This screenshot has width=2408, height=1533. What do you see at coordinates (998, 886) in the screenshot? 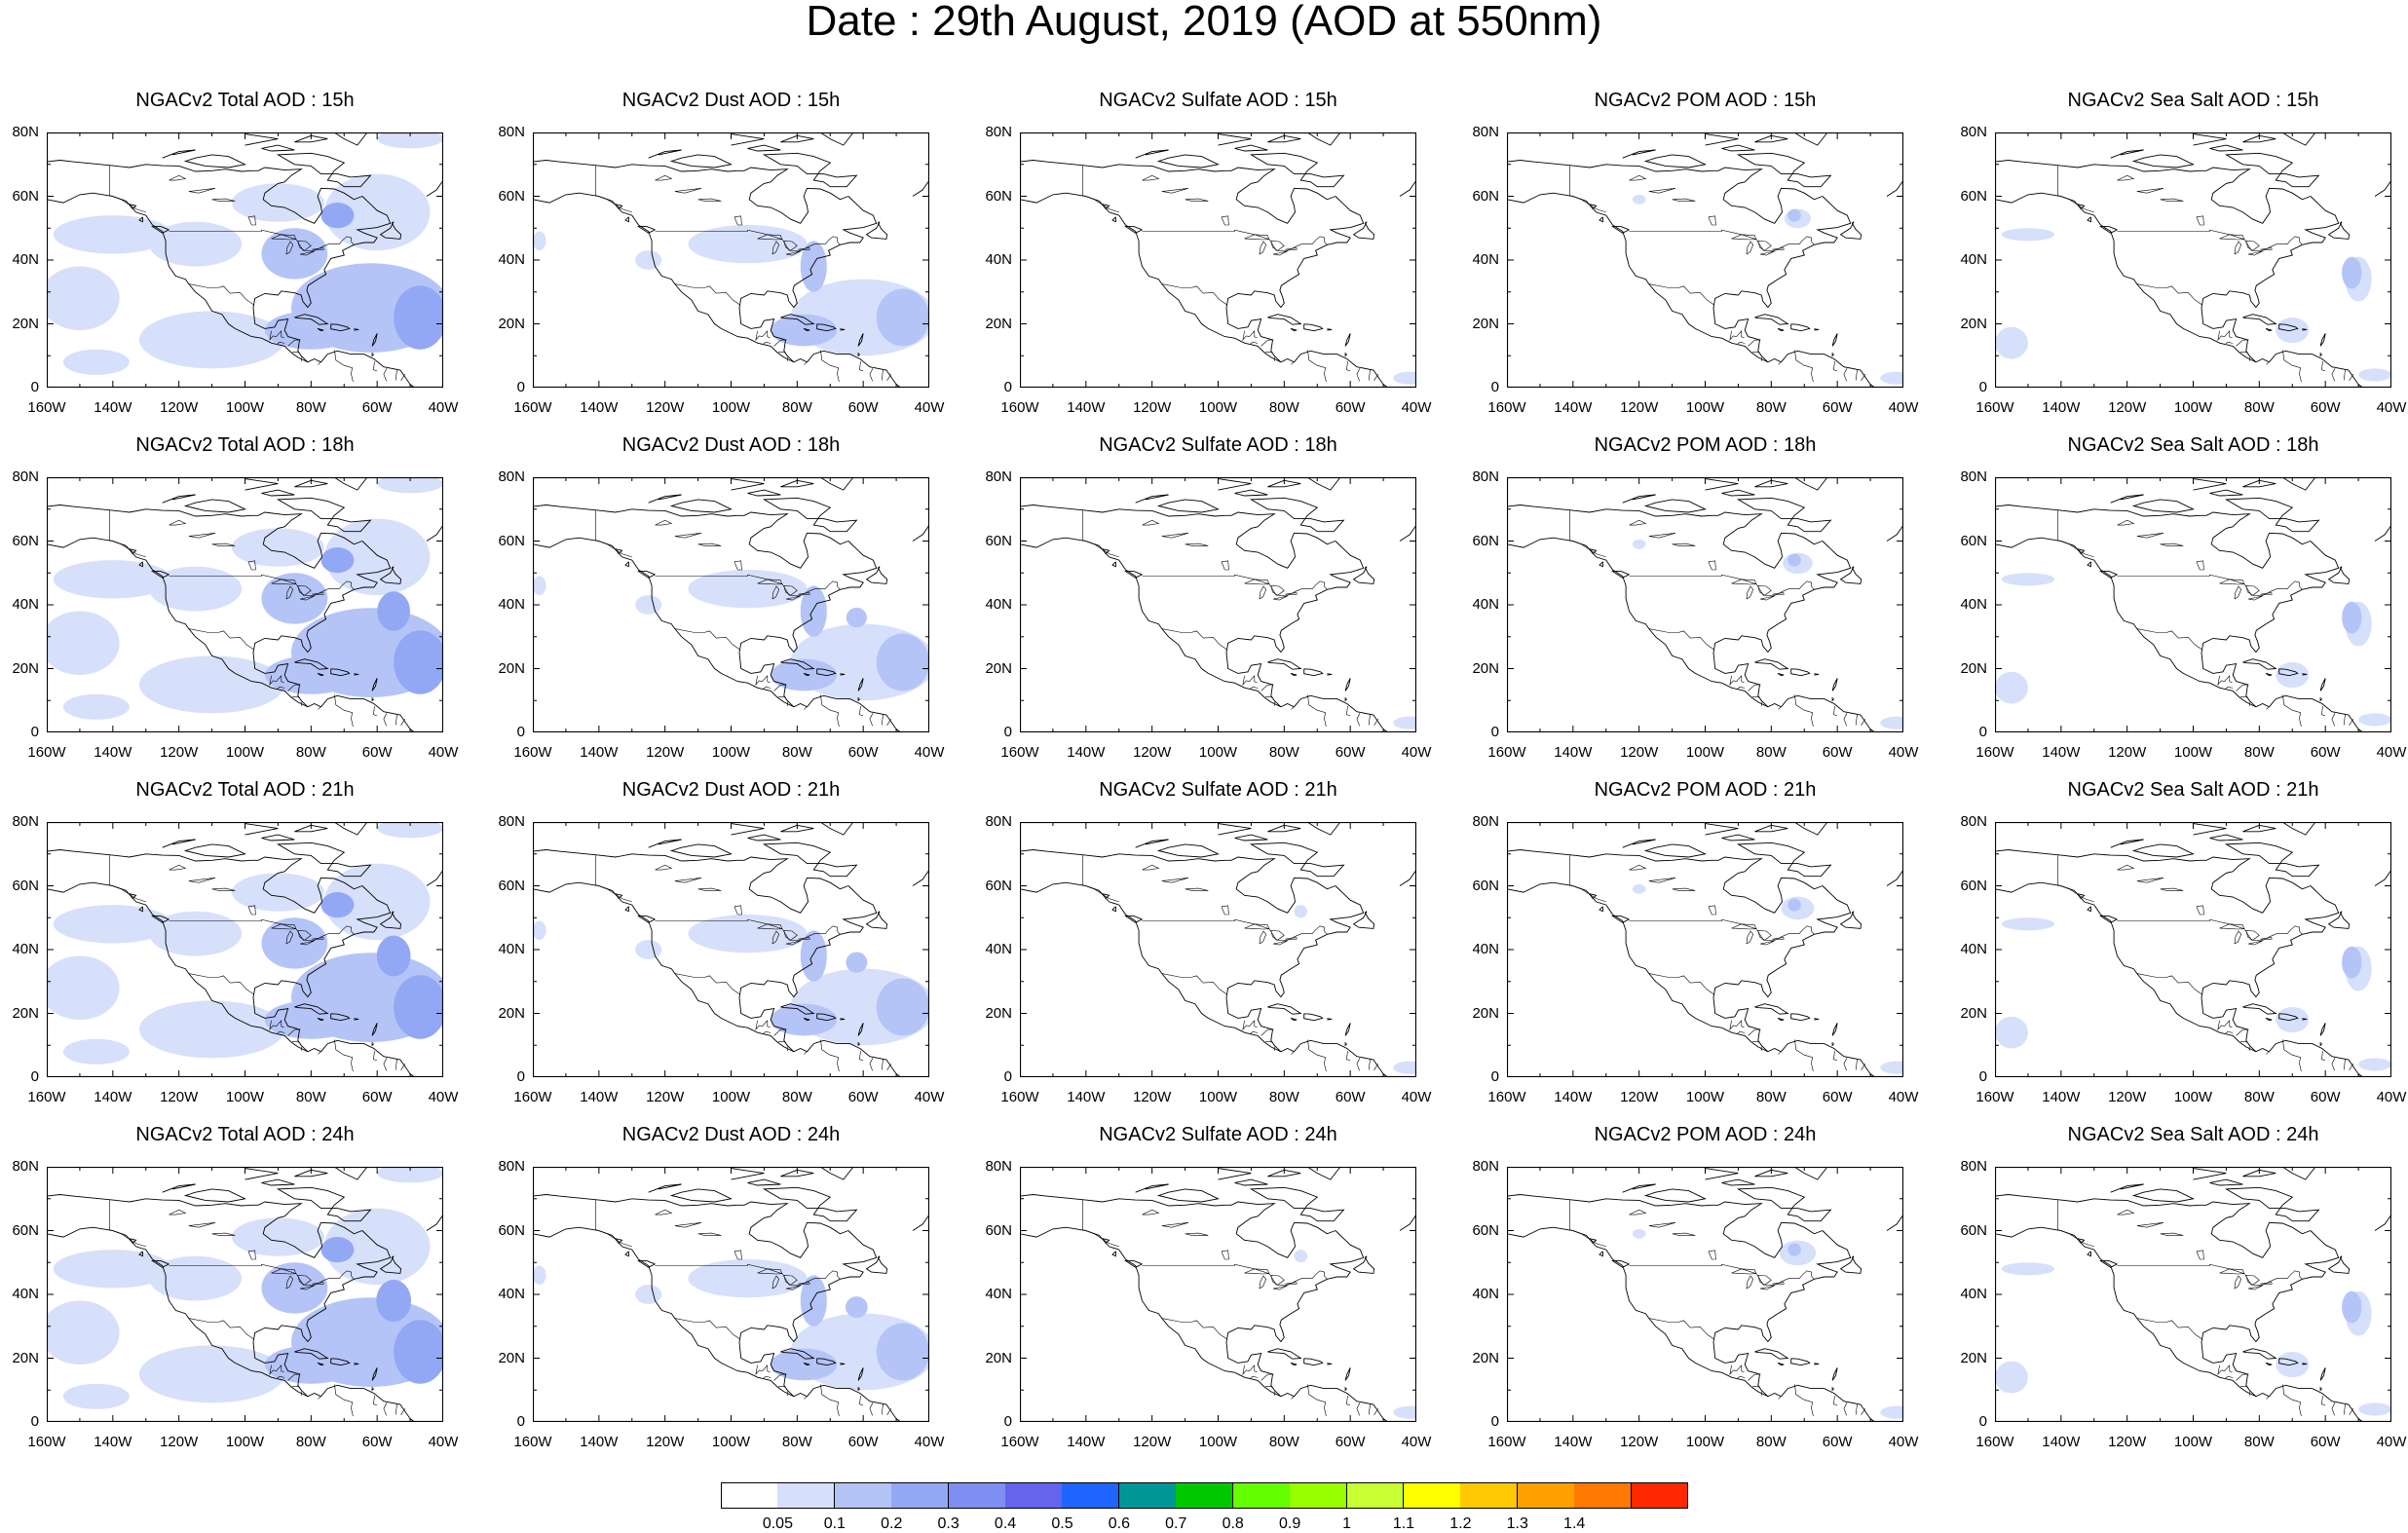
I see `latitude-label: 60N` at bounding box center [998, 886].